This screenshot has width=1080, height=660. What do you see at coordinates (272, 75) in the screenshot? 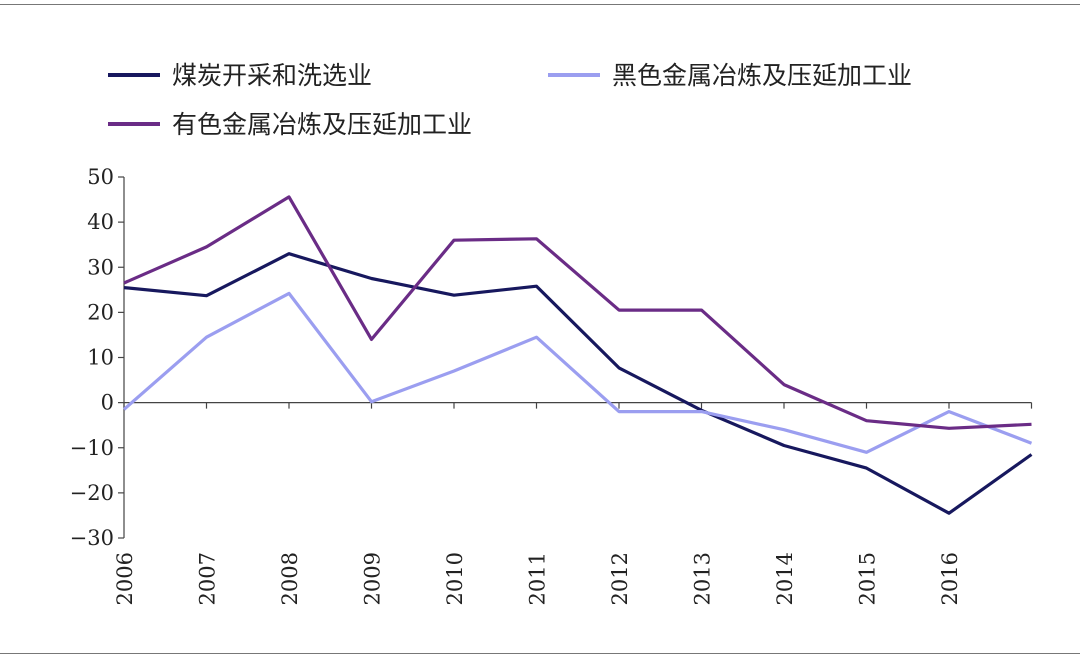
I see `legend-label-1: 煤炭开采和洗选业` at bounding box center [272, 75].